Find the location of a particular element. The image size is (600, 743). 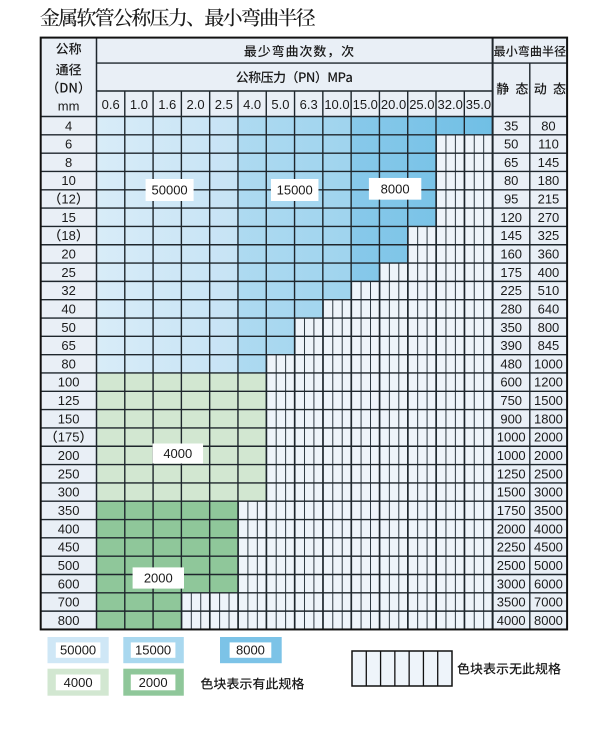

svg-text: 390 is located at coordinates (511, 345).